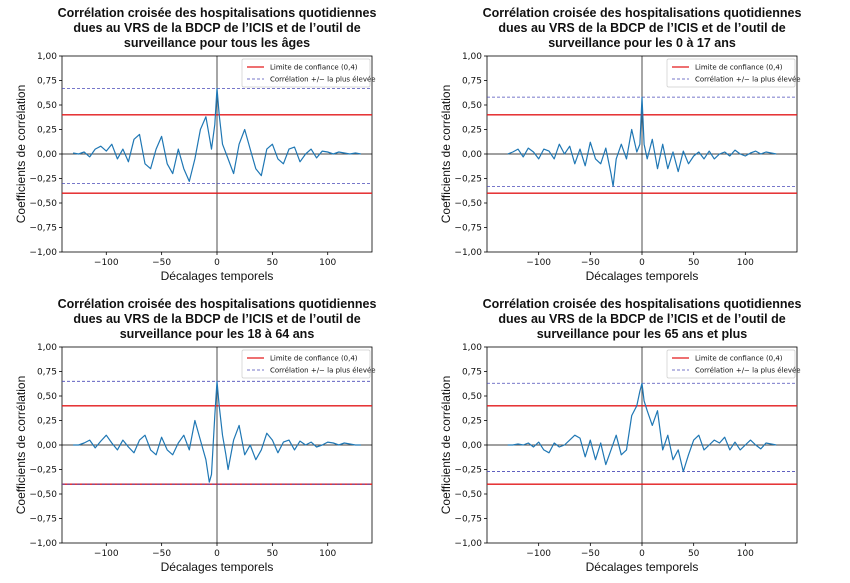 This screenshot has height=583, width=850. Describe the element at coordinates (642, 43) in the screenshot. I see `chart-title-line: surveillance pour les 0 à 17 ans` at that location.